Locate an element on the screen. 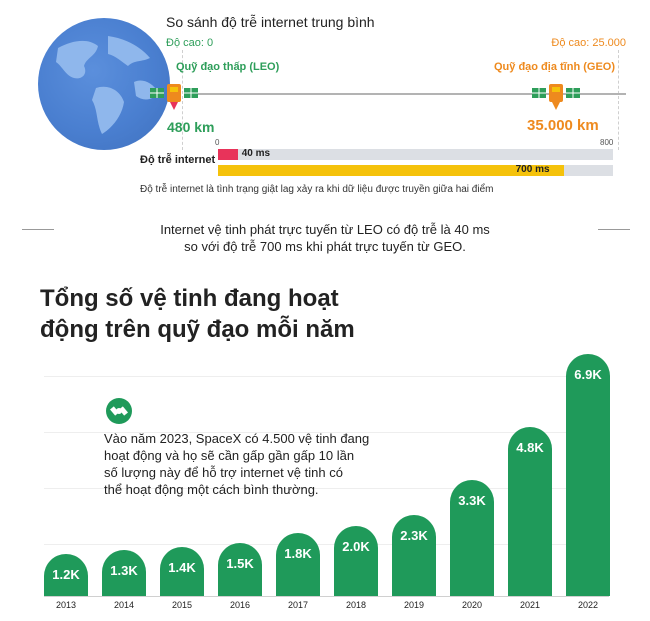 This screenshot has width=650, height=621. latency-bar-value: 40 ms is located at coordinates (256, 153).